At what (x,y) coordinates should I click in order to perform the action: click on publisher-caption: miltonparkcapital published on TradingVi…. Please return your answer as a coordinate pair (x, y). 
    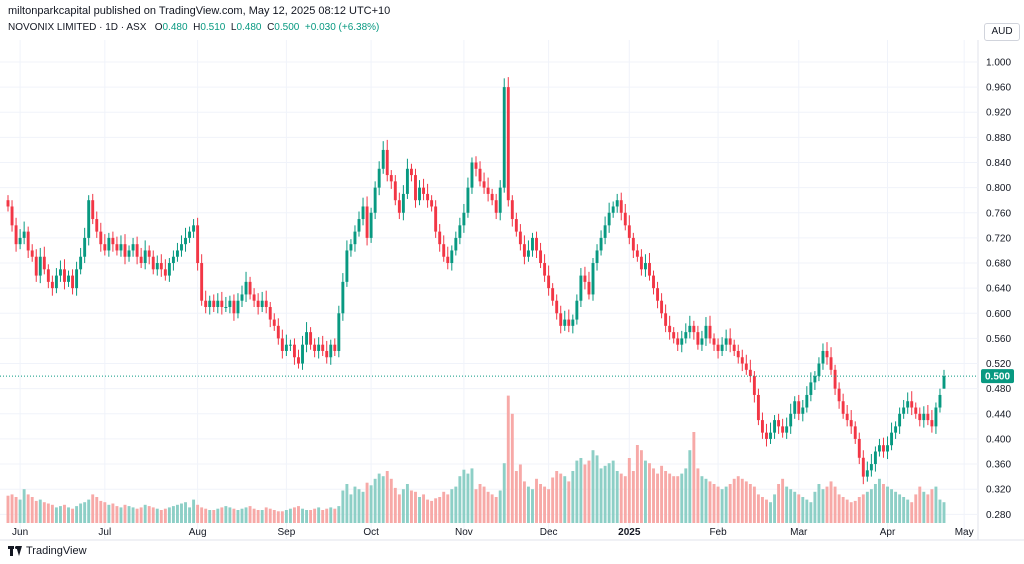
    Looking at the image, I should click on (199, 11).